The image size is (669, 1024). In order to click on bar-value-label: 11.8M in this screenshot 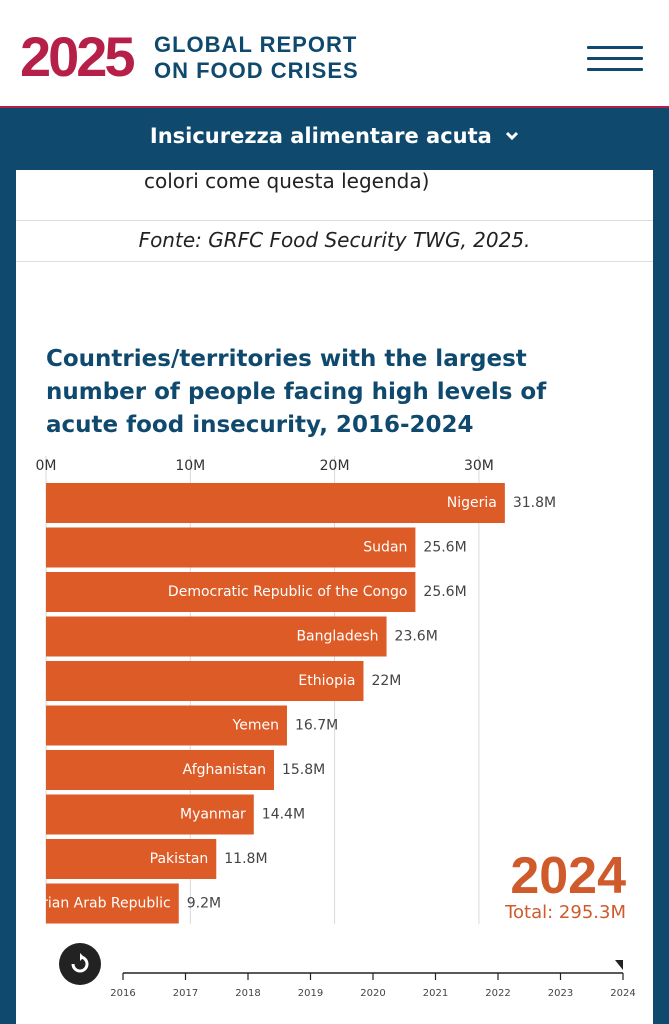, I will do `click(245, 859)`.